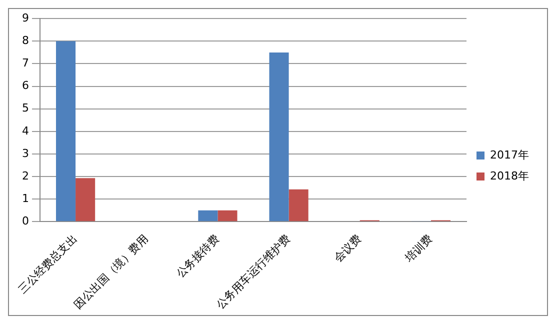  Describe the element at coordinates (25, 198) in the screenshot. I see `y-tick-label: 1` at that location.